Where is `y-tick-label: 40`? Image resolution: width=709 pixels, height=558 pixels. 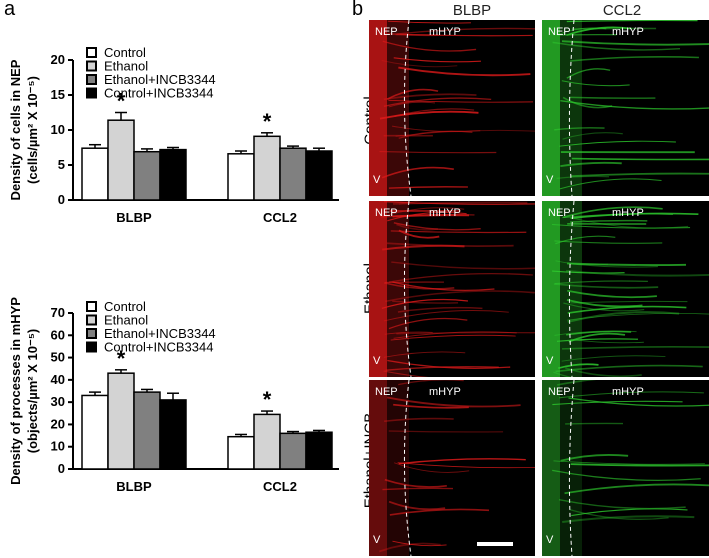 y-tick-label: 40 is located at coordinates (58, 379).